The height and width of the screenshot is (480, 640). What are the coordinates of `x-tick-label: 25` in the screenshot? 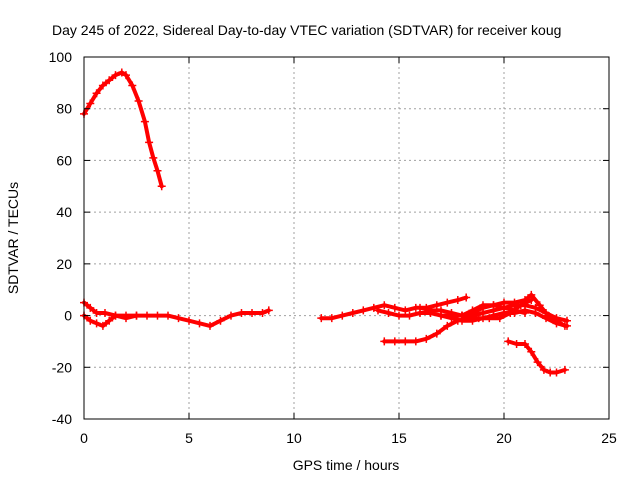 It's located at (609, 438).